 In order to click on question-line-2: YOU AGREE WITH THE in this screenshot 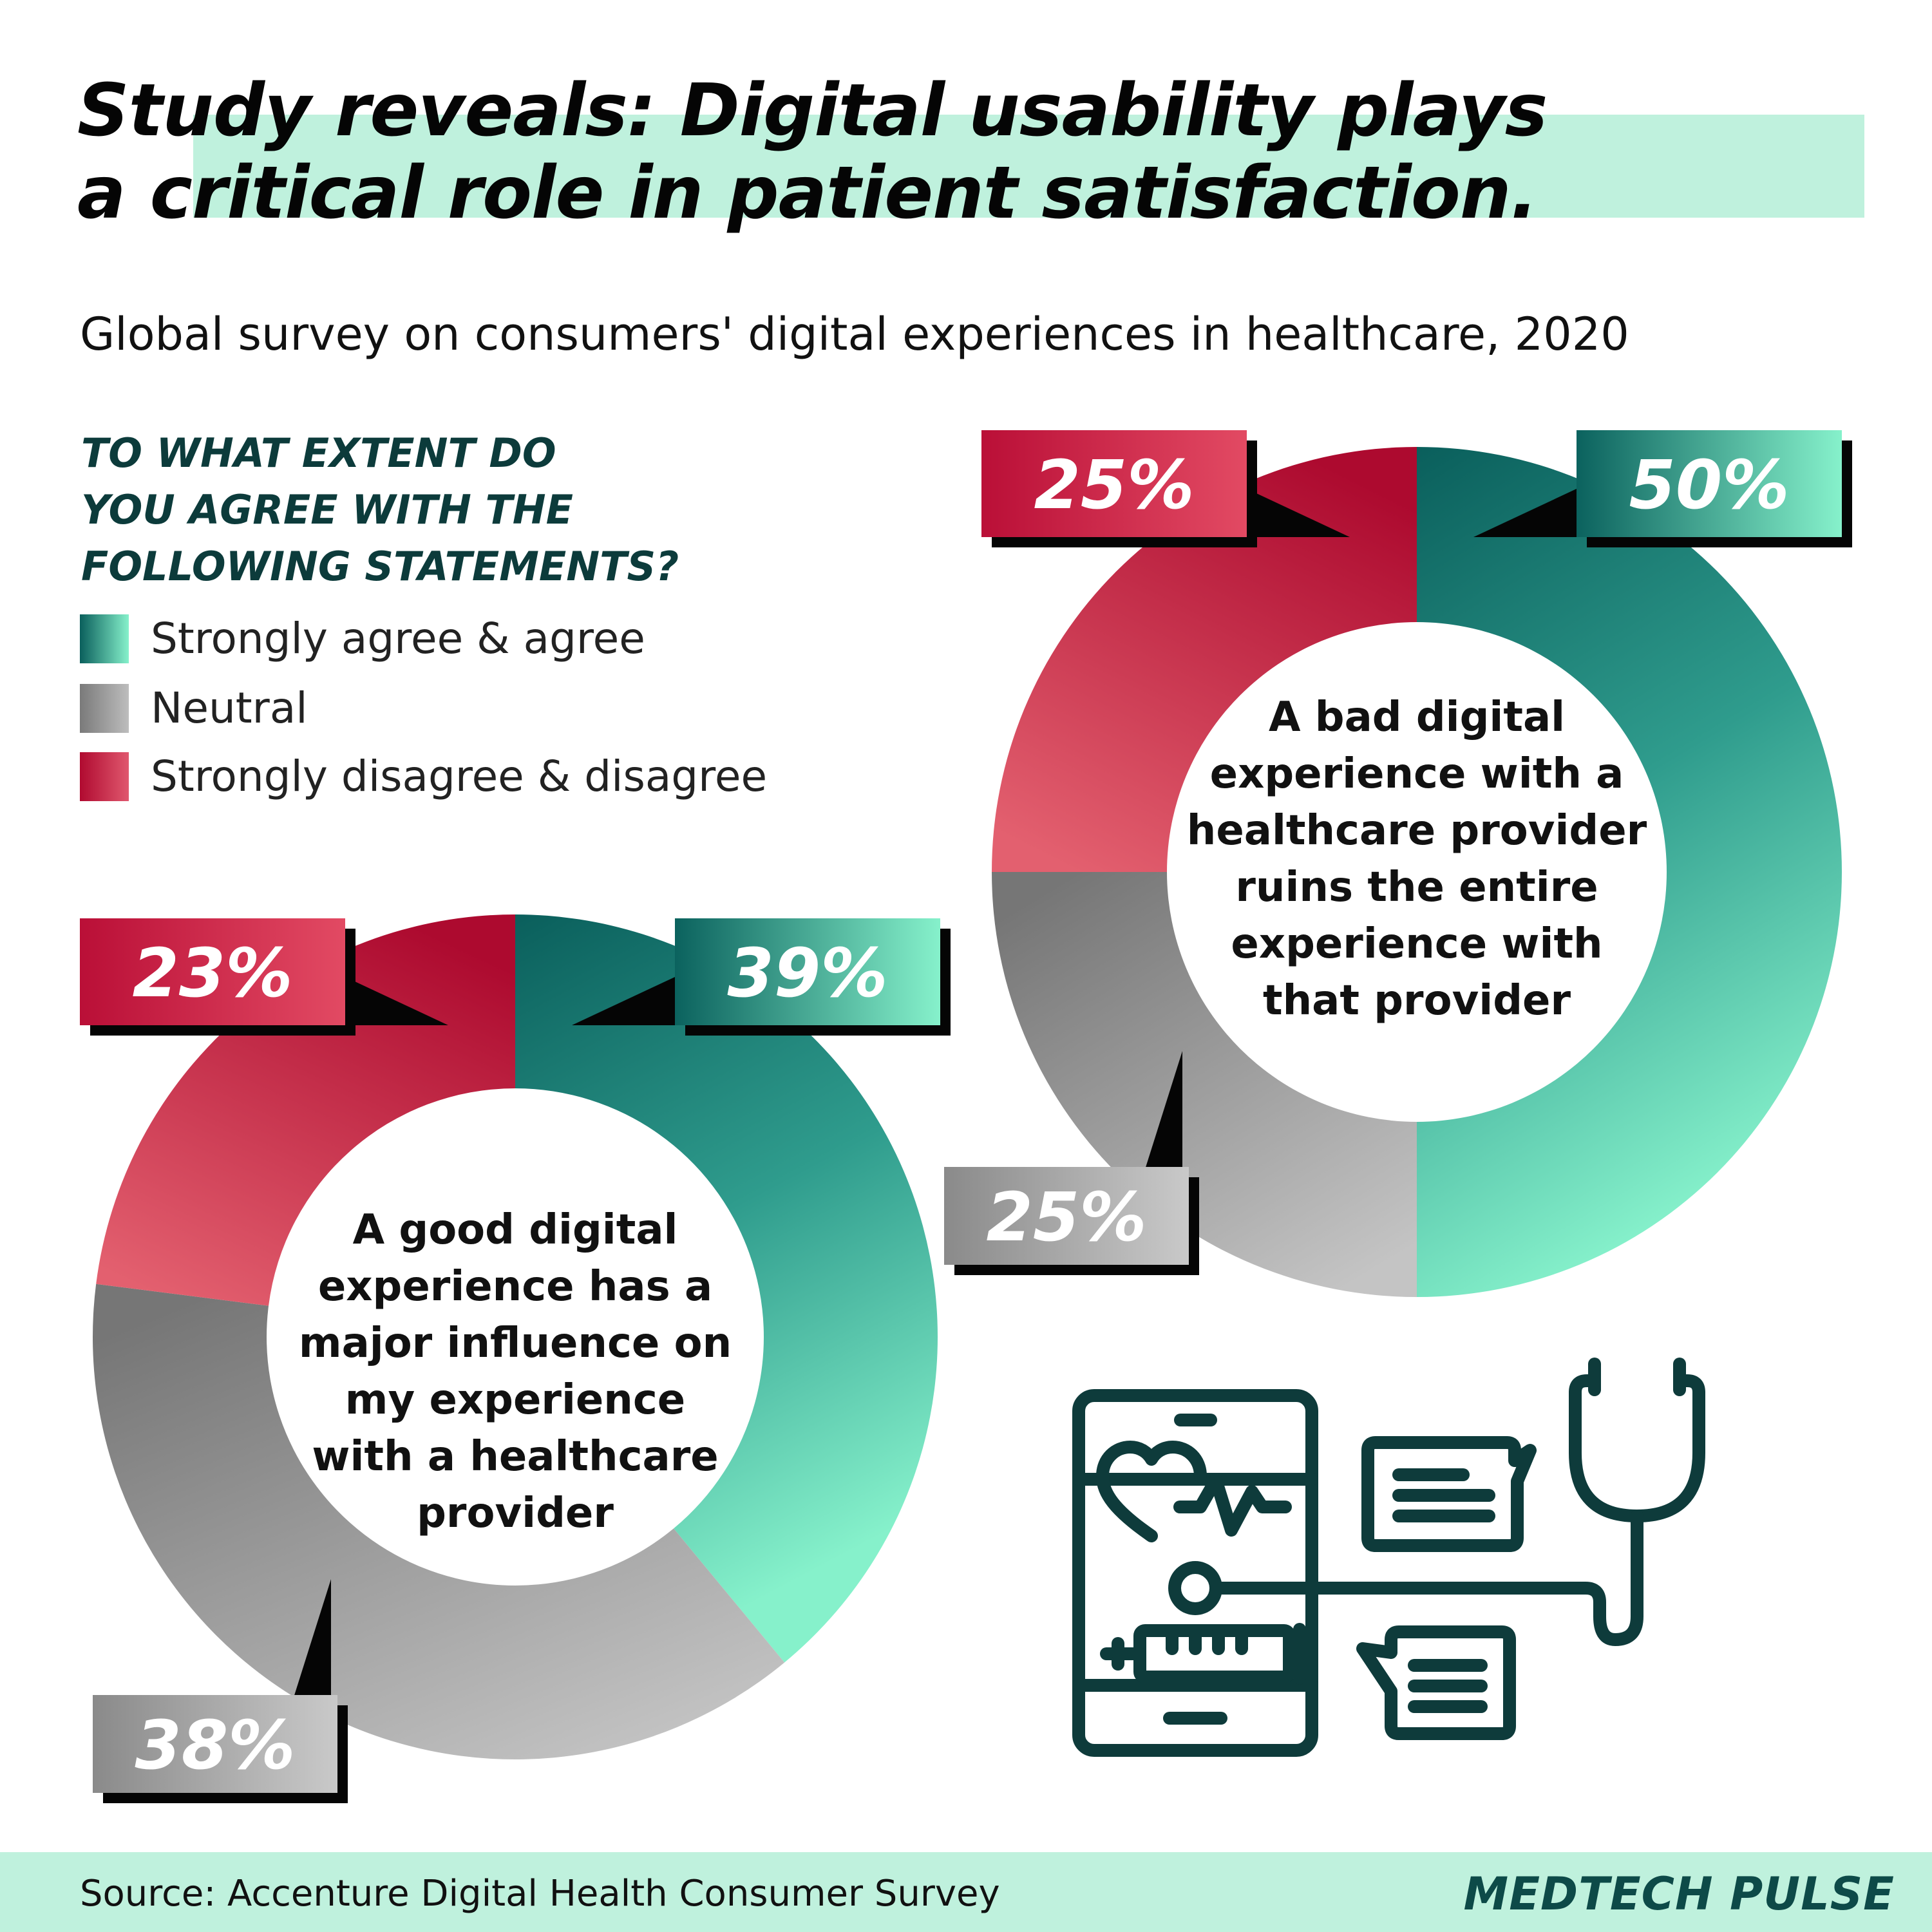, I will do `click(327, 510)`.